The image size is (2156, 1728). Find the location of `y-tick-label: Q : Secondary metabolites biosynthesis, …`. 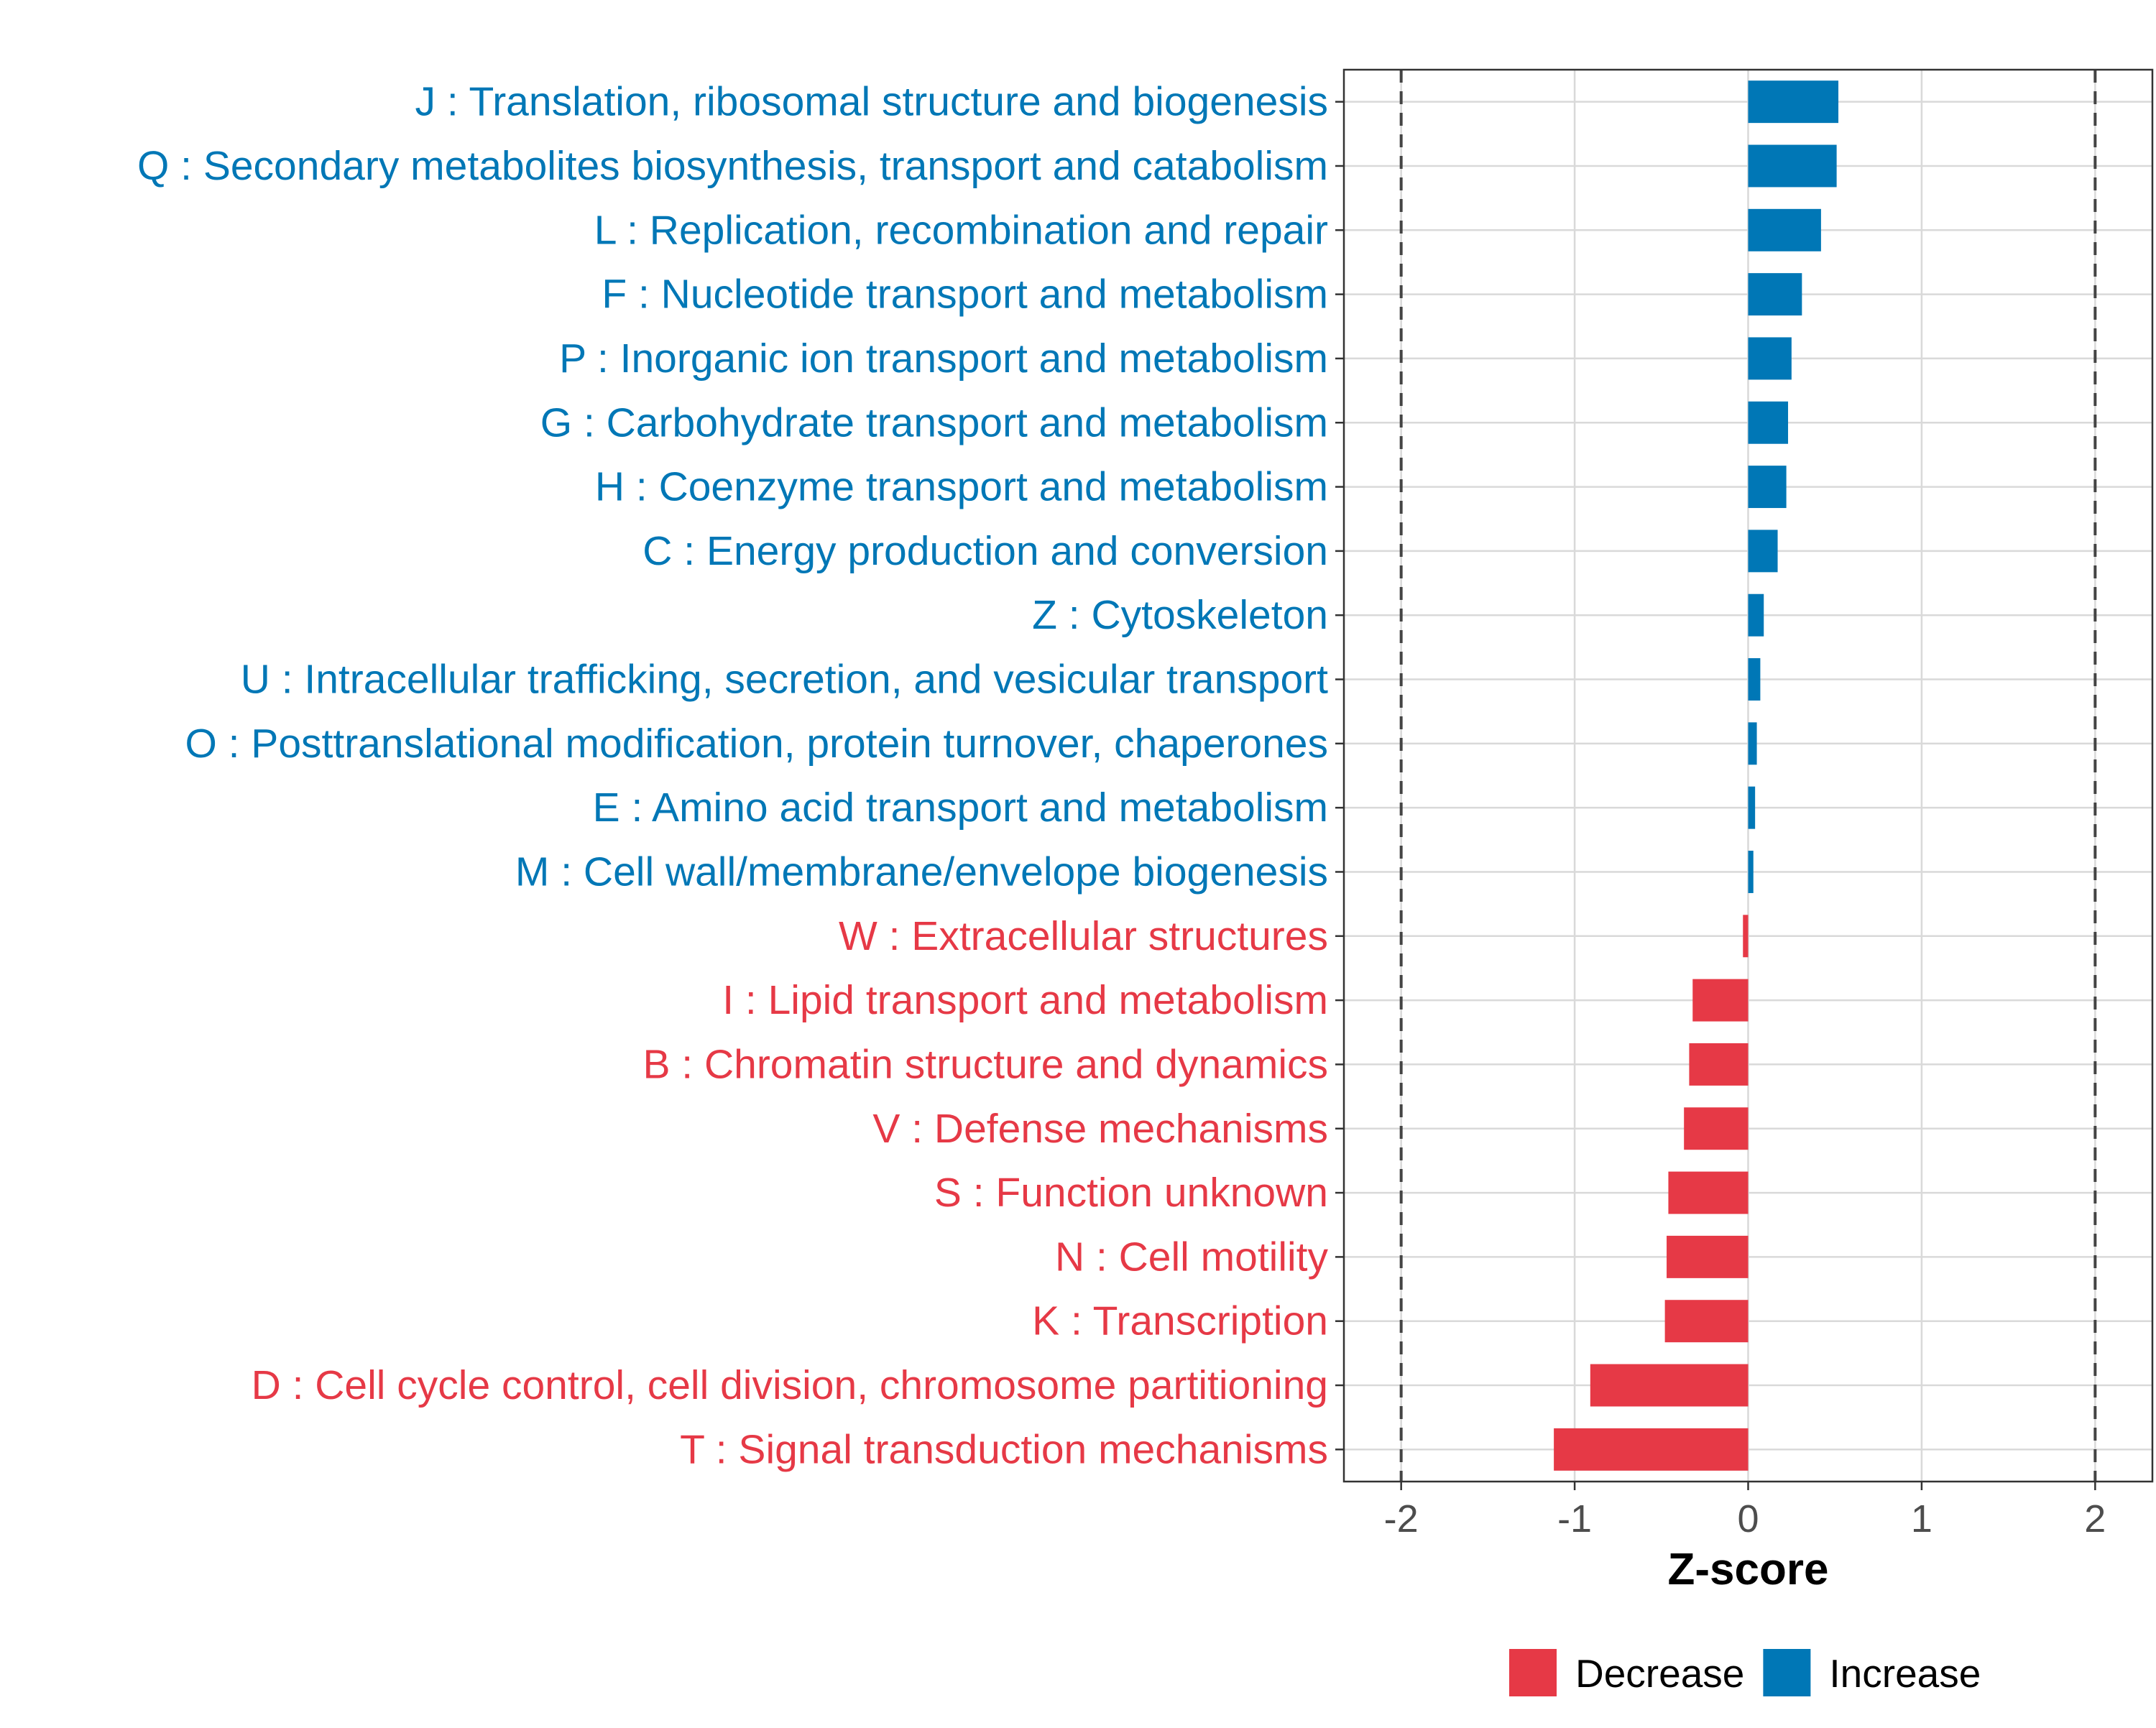

y-tick-label: Q : Secondary metabolites biosynthesis, … is located at coordinates (733, 166).